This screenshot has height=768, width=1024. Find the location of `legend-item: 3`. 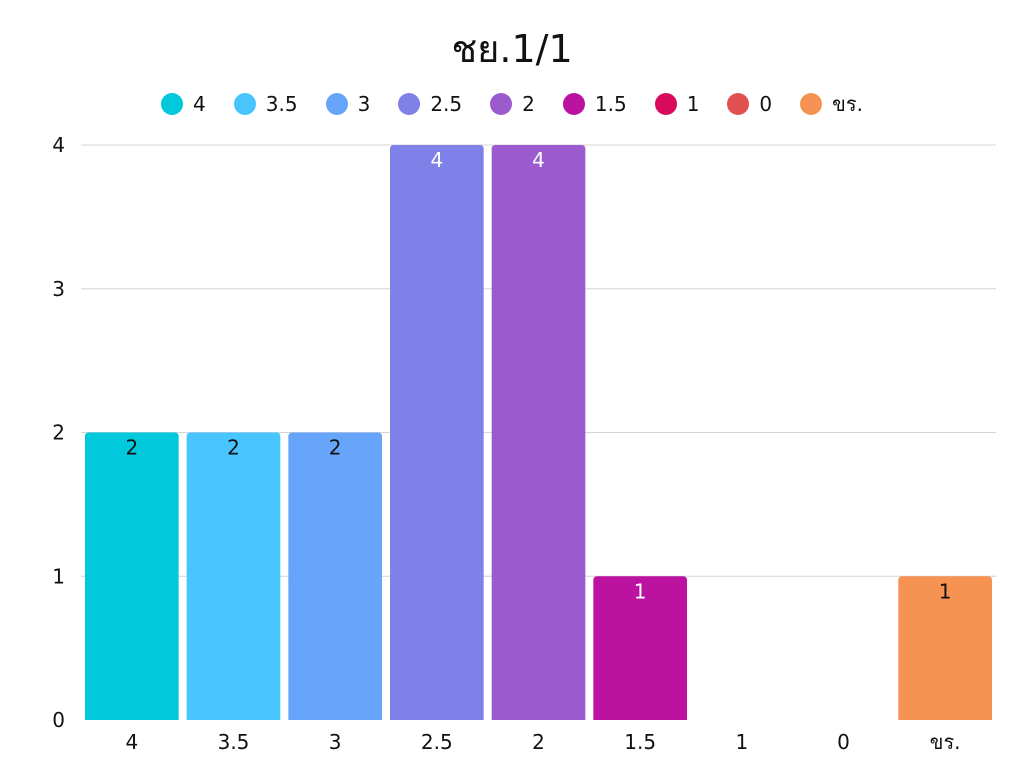

legend-item: 3 is located at coordinates (348, 104).